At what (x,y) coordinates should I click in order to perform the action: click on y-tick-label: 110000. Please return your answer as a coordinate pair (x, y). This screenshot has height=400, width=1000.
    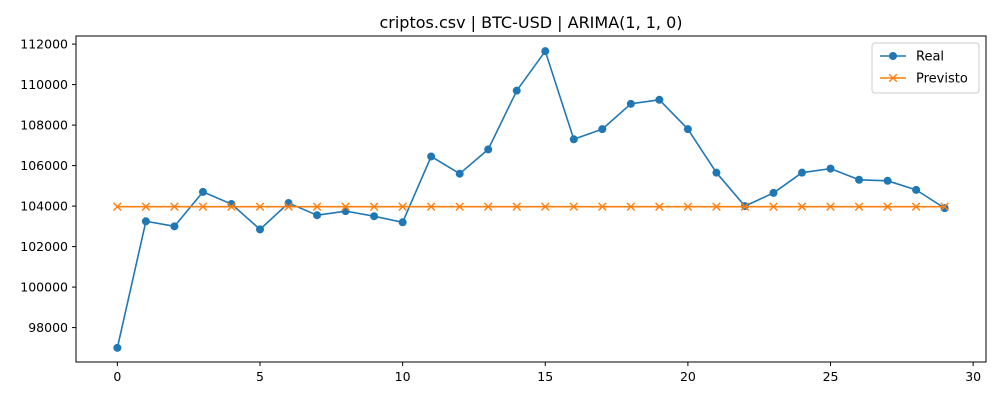
    Looking at the image, I should click on (44, 84).